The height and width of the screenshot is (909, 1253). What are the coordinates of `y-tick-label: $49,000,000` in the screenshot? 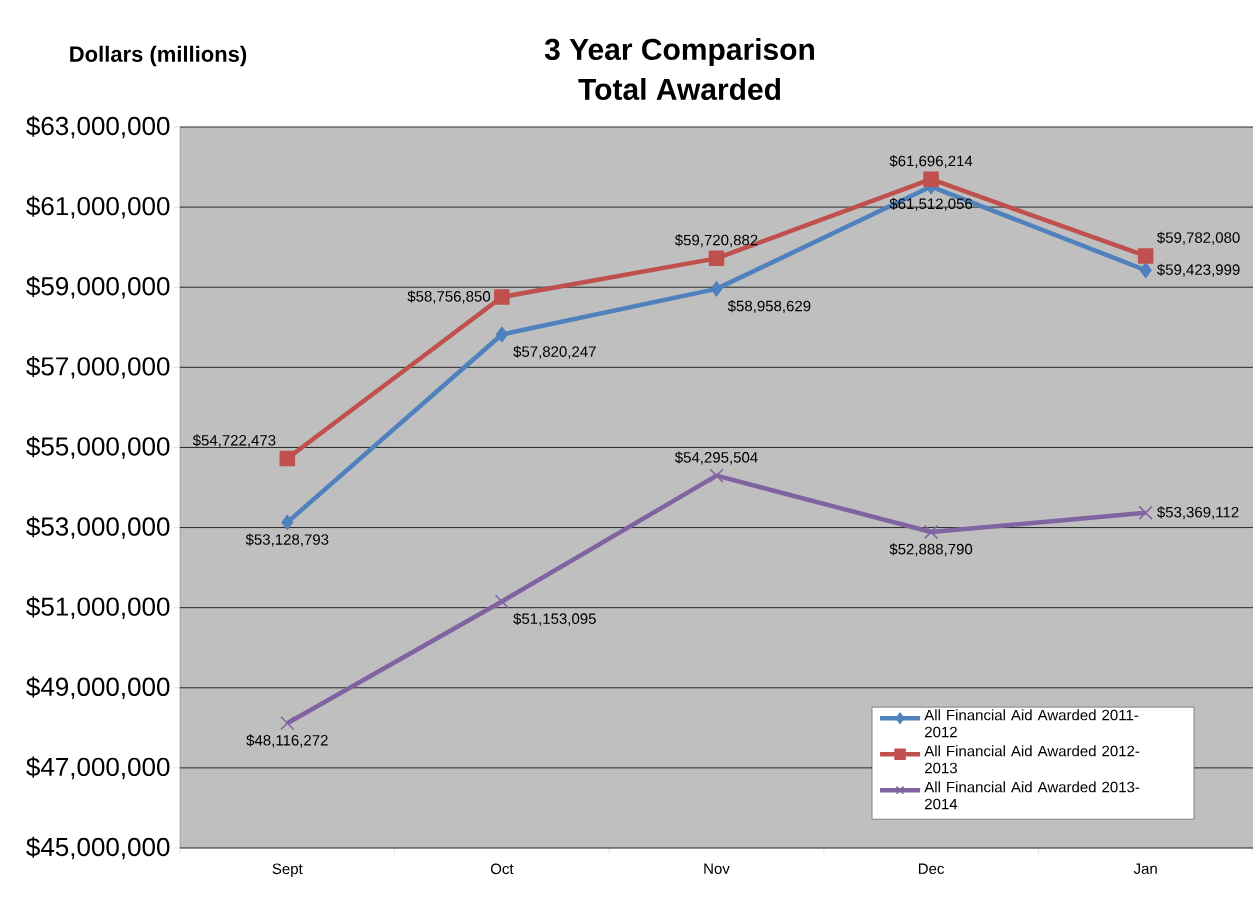 It's located at (98, 688).